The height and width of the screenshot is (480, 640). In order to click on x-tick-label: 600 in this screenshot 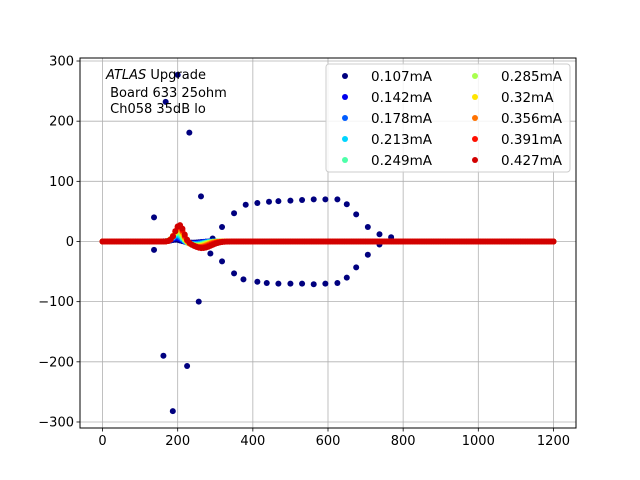, I will do `click(328, 441)`.